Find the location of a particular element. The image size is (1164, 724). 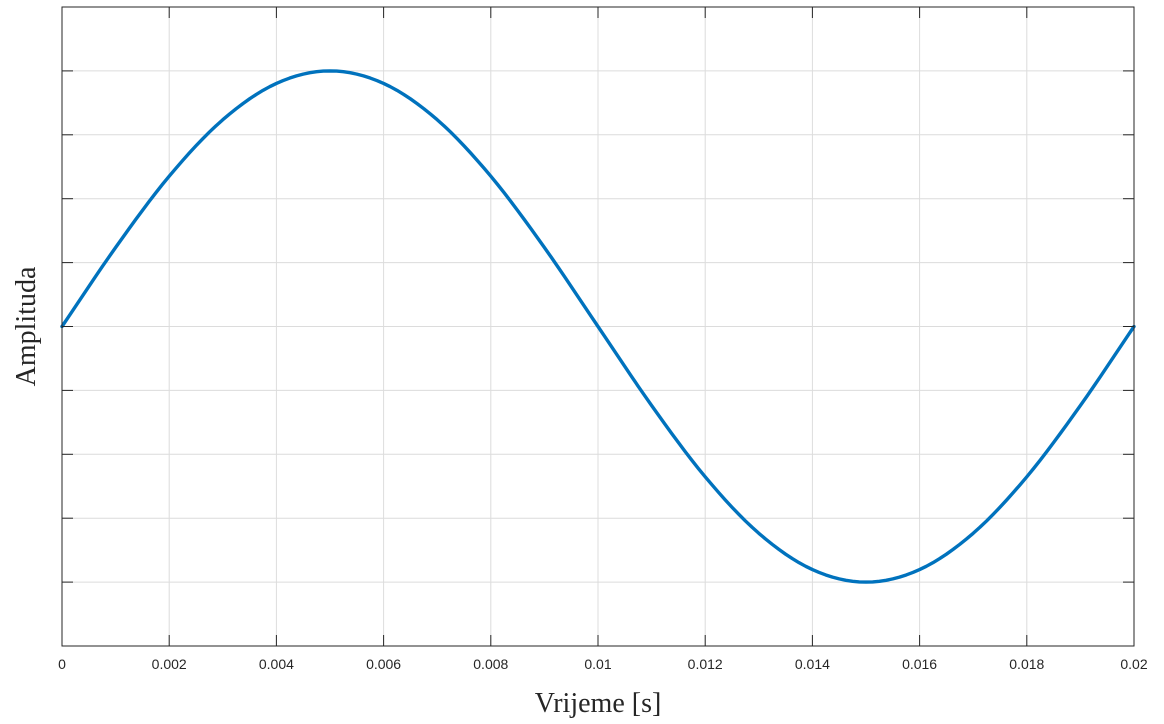

x-tick-label: 0.02 is located at coordinates (1133, 664).